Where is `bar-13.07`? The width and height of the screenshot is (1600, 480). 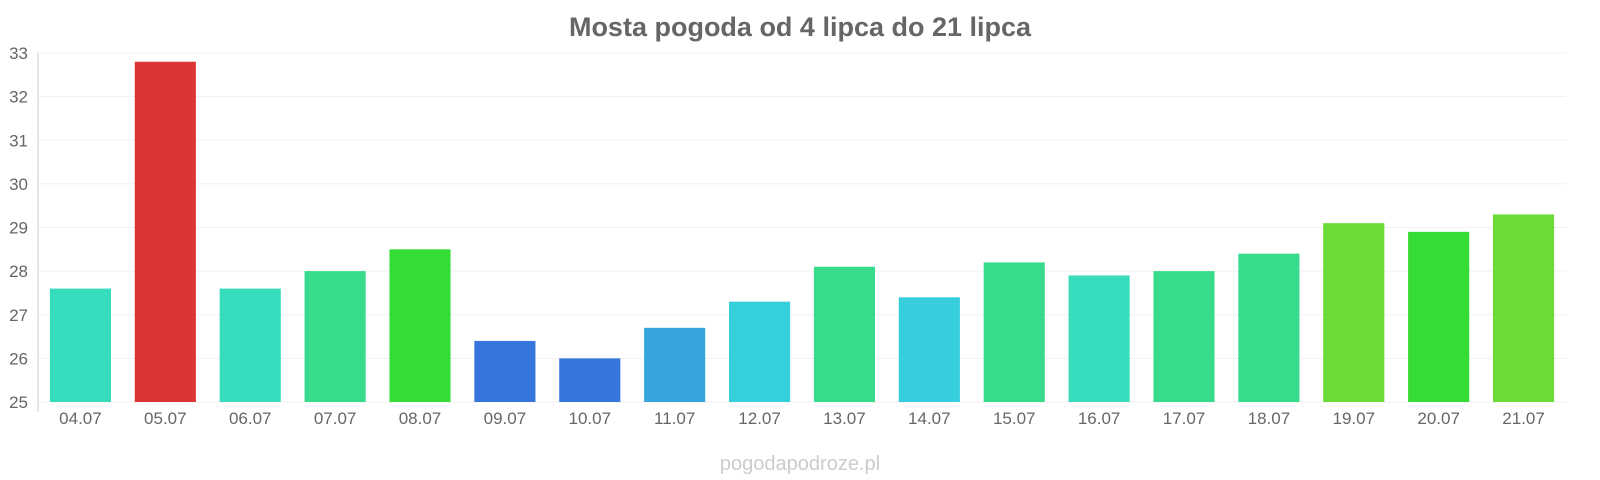 bar-13.07 is located at coordinates (844, 334).